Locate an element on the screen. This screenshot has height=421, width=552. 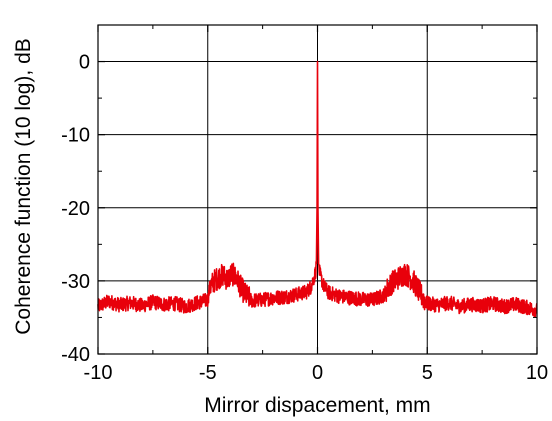
x-tick-label: -5 is located at coordinates (208, 373).